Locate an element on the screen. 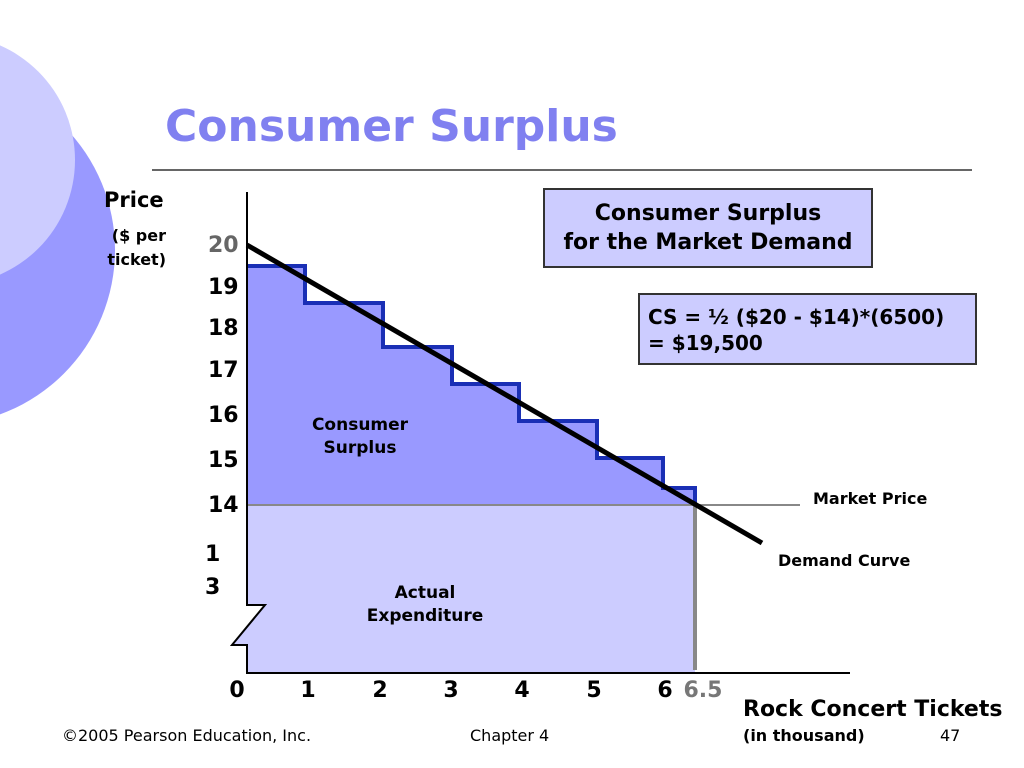 The image size is (1024, 768). x-tick-label: 1 is located at coordinates (308, 690).